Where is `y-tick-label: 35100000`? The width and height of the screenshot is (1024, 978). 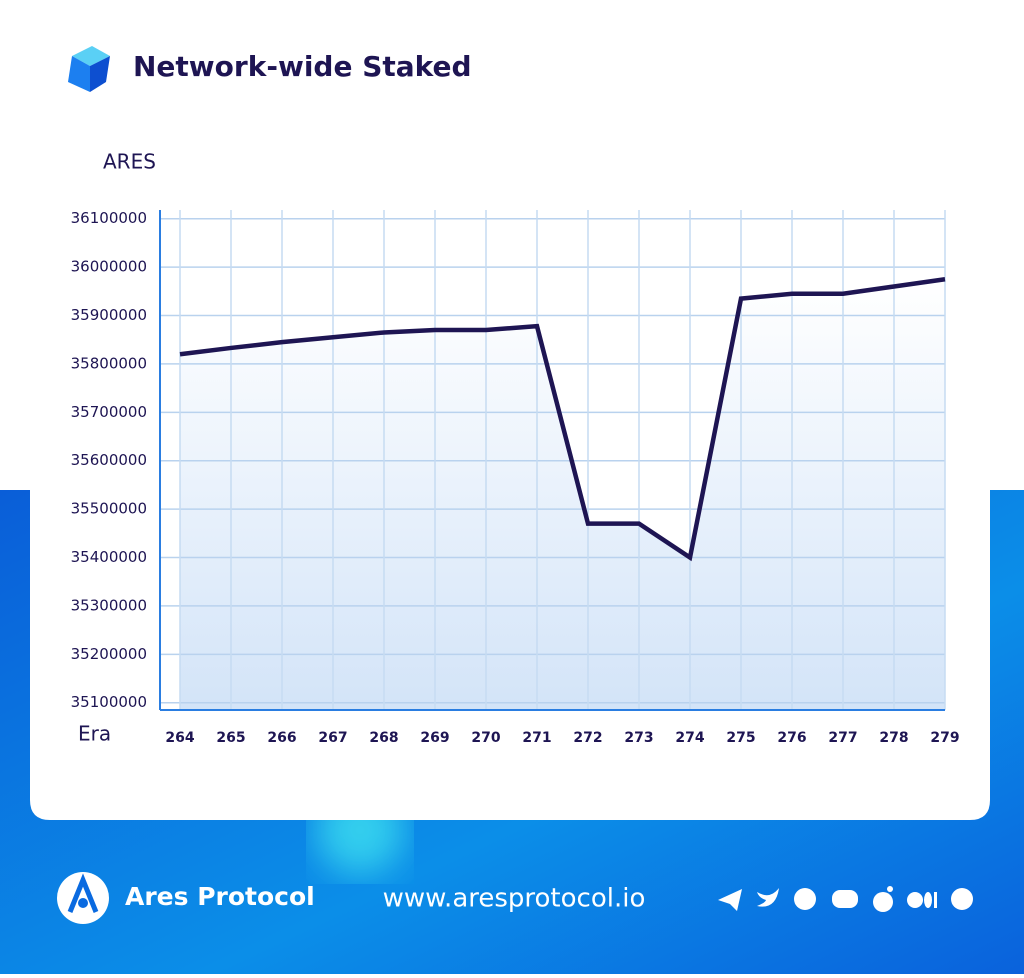 y-tick-label: 35100000 is located at coordinates (109, 702).